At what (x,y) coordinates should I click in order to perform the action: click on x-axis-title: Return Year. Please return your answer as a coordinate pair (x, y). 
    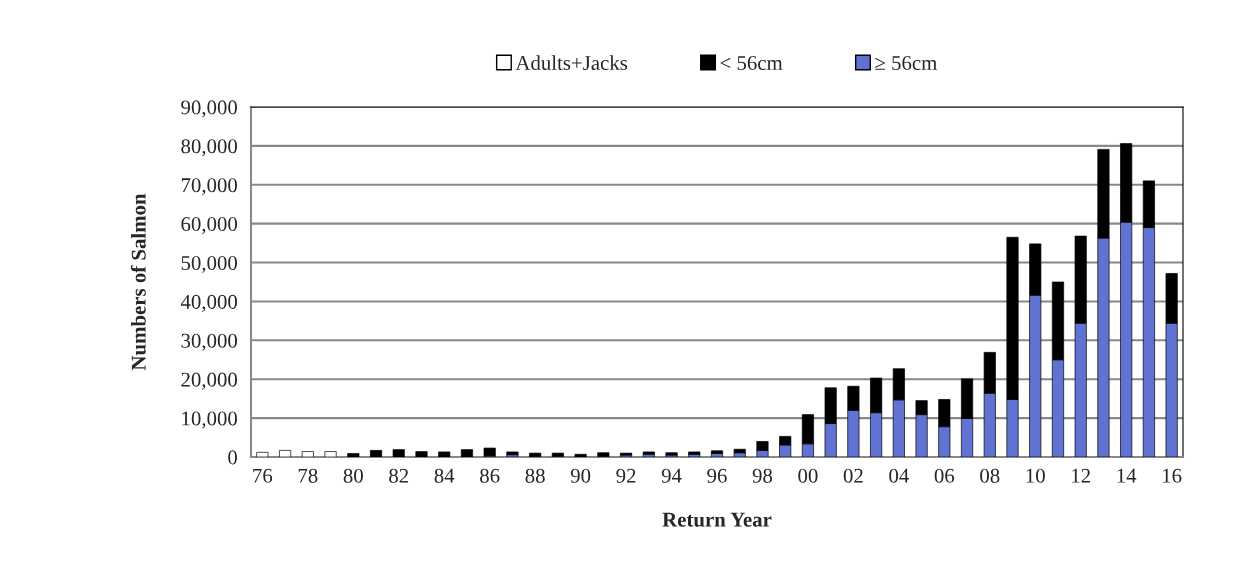
    Looking at the image, I should click on (717, 519).